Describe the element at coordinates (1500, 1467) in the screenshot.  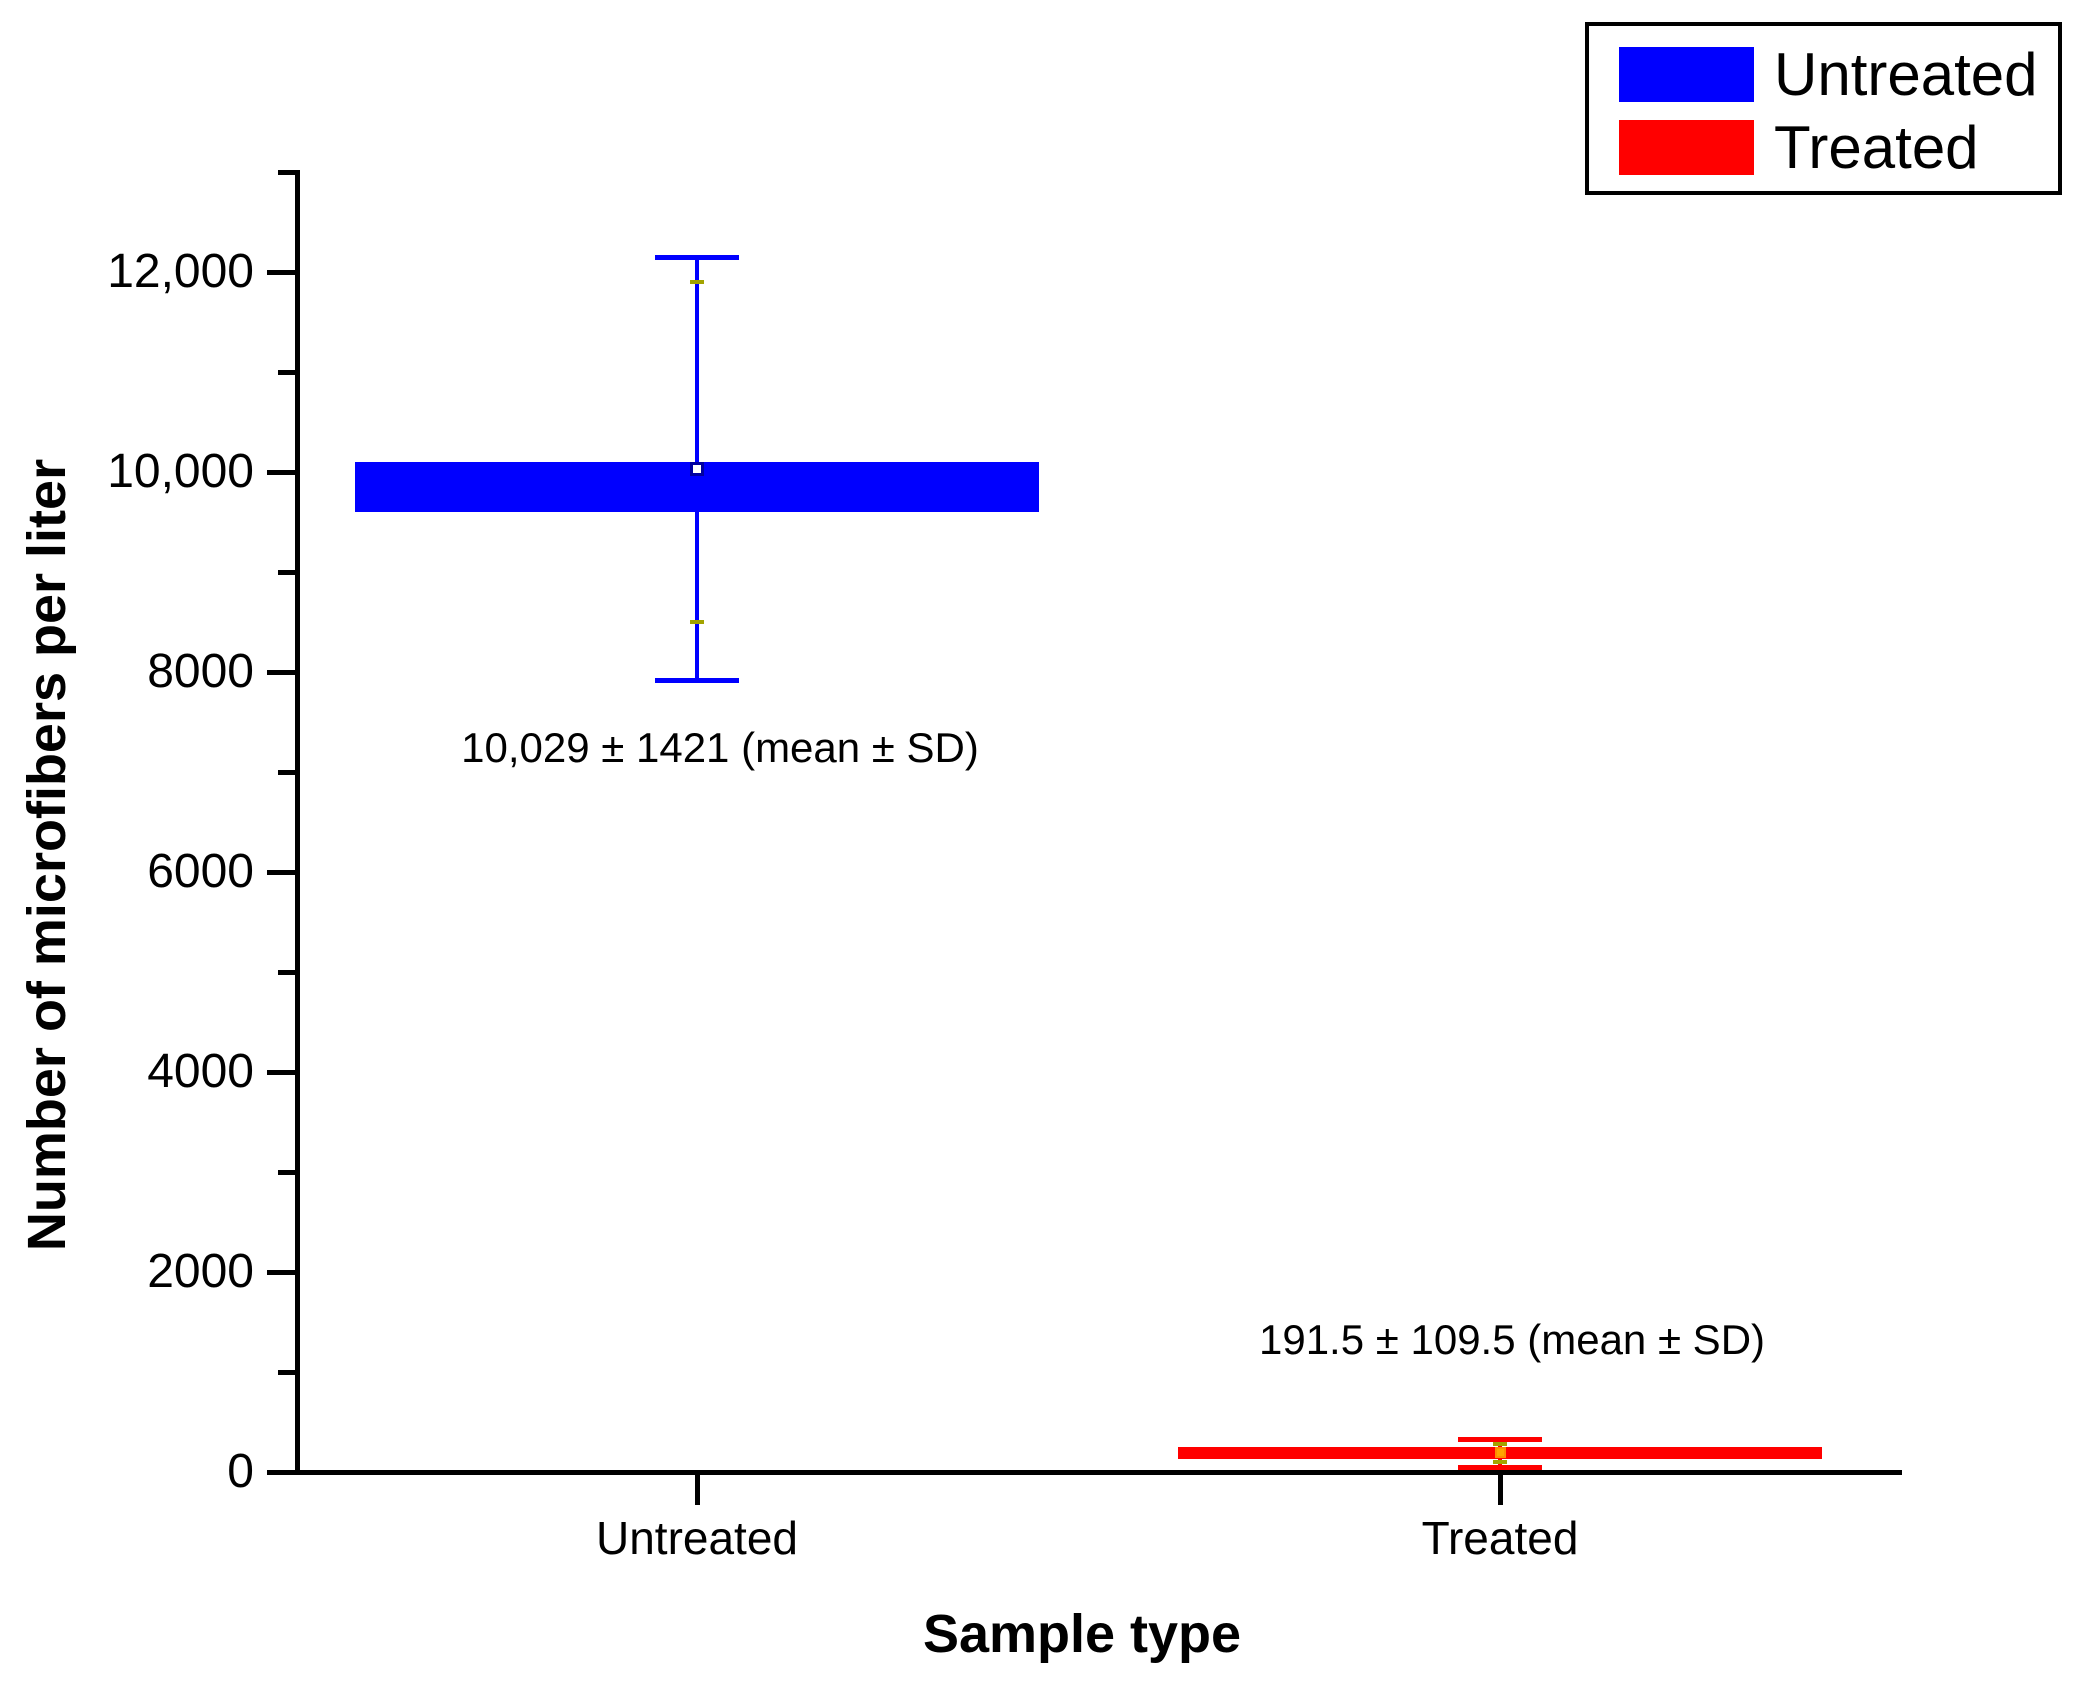
I see `whisker-cap-bottom-treated` at that location.